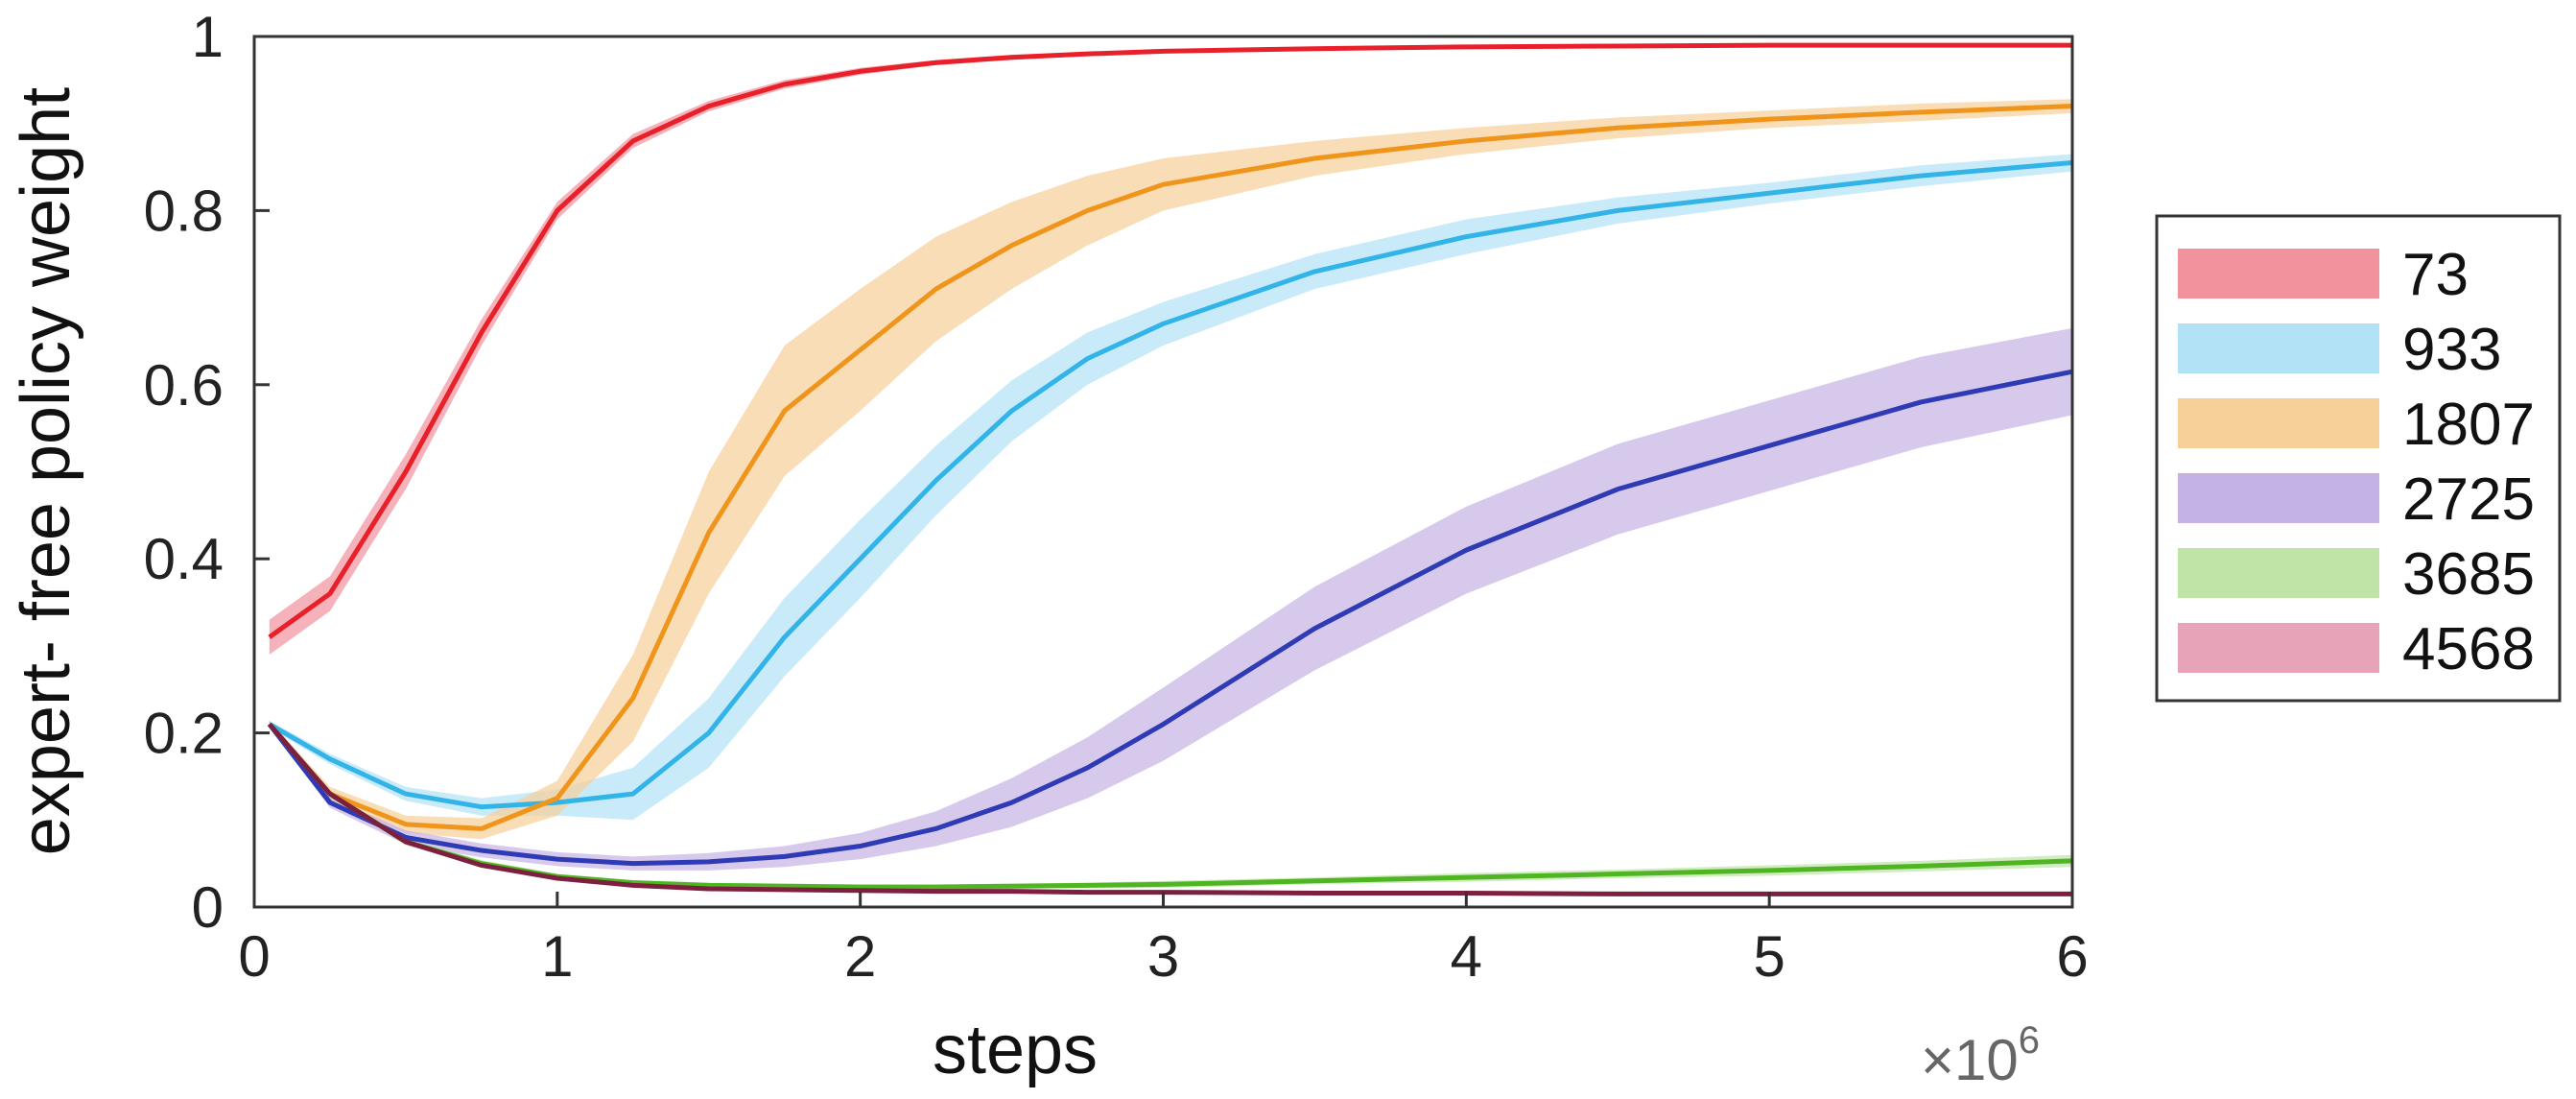 This screenshot has height=1099, width=2576. What do you see at coordinates (1016, 1050) in the screenshot?
I see `x-axis-label: steps` at bounding box center [1016, 1050].